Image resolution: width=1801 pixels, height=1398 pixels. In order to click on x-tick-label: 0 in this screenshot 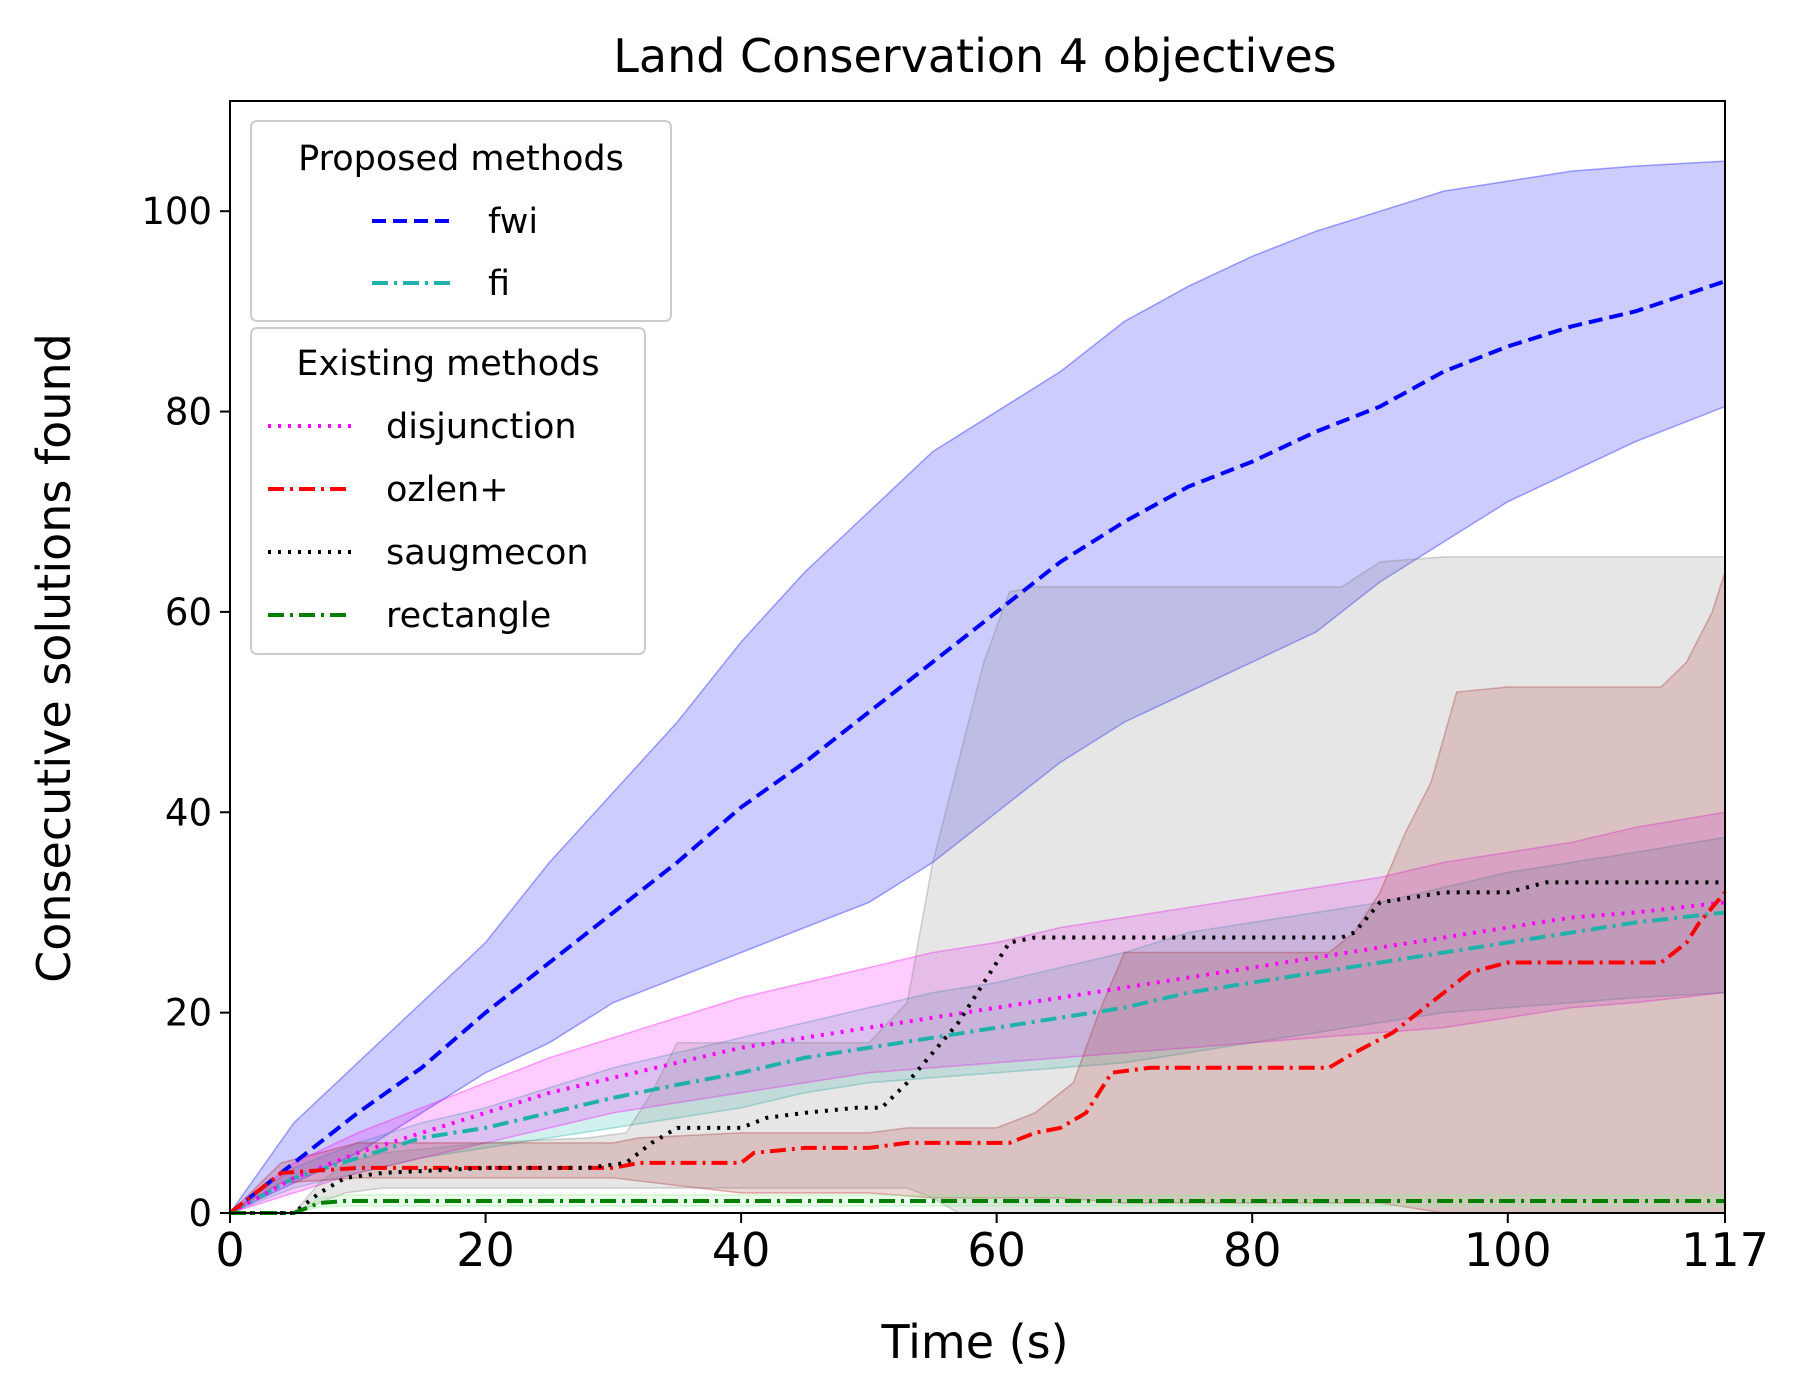, I will do `click(229, 1250)`.